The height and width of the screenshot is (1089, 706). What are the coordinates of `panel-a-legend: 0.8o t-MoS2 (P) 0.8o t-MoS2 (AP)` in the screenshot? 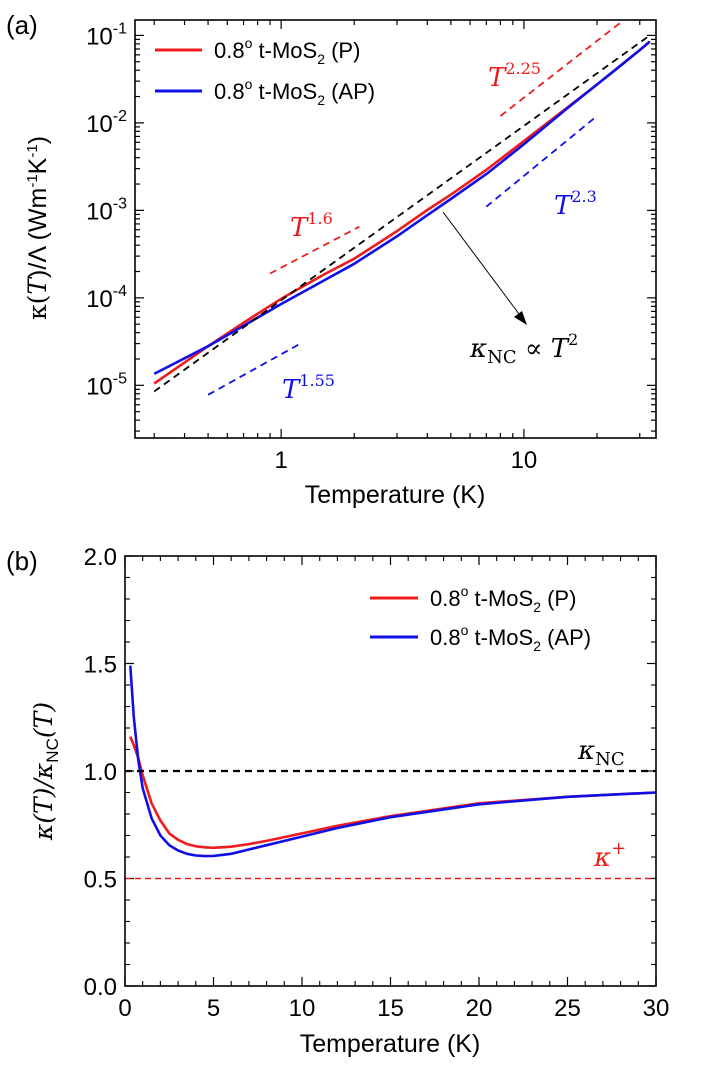 It's located at (265, 71).